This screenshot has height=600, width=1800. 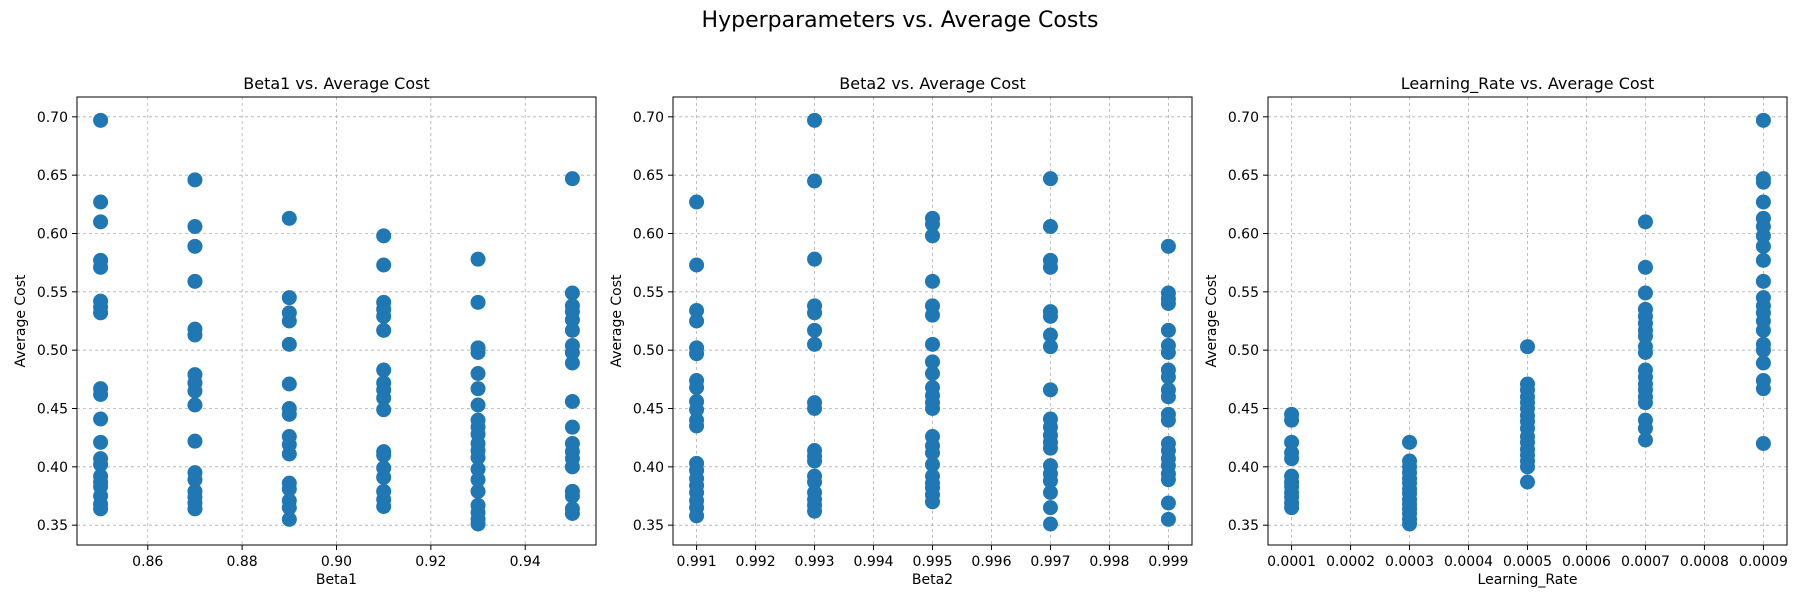 What do you see at coordinates (1212, 321) in the screenshot?
I see `y-axis-label: Average Cost` at bounding box center [1212, 321].